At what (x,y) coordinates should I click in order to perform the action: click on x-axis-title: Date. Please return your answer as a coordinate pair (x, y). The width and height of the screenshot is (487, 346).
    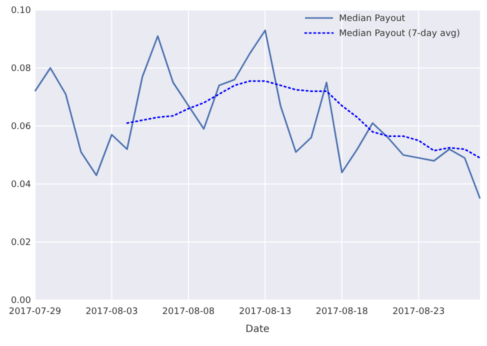
    Looking at the image, I should click on (258, 329).